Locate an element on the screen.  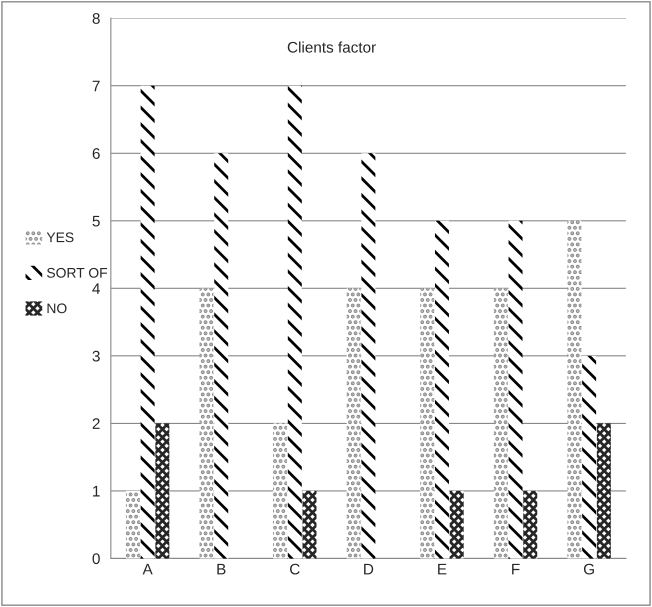
y-tick-label: 2 is located at coordinates (96, 423).